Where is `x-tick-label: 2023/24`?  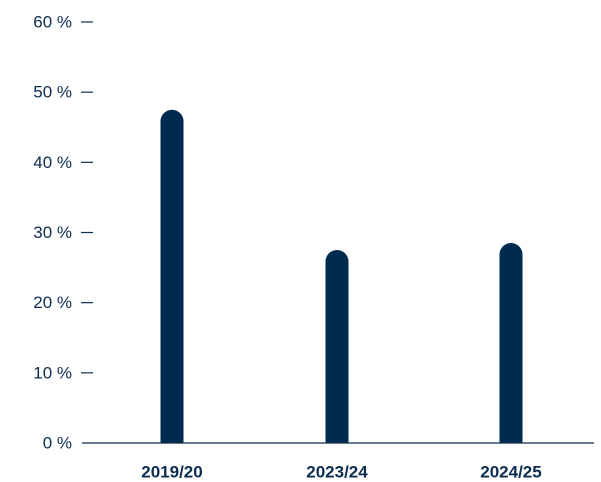 x-tick-label: 2023/24 is located at coordinates (337, 472).